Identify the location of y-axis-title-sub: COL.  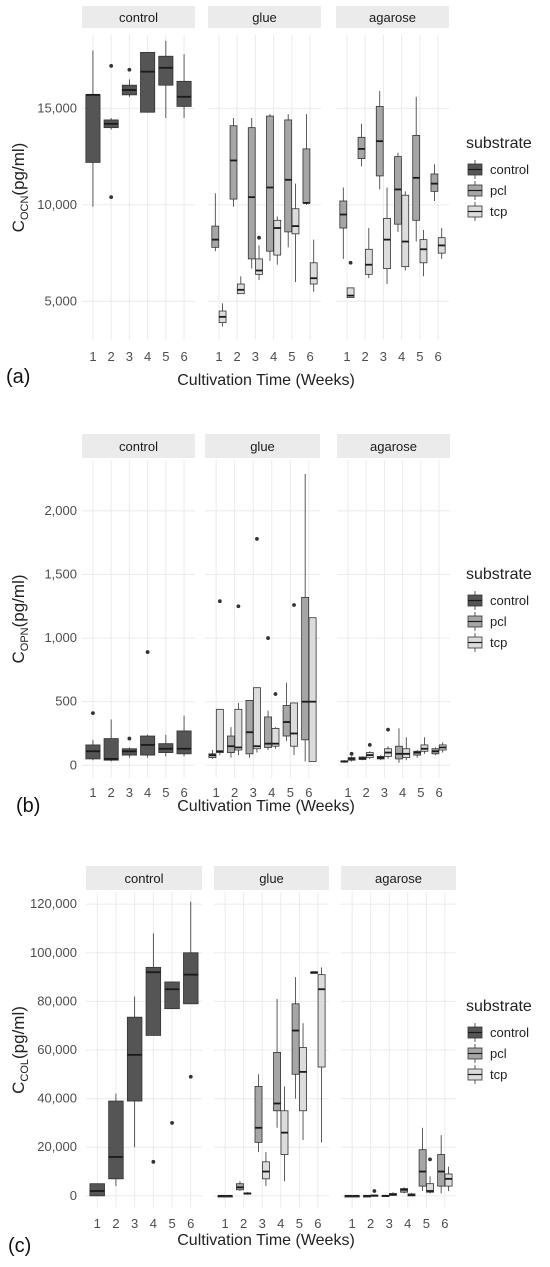
(25, 1070).